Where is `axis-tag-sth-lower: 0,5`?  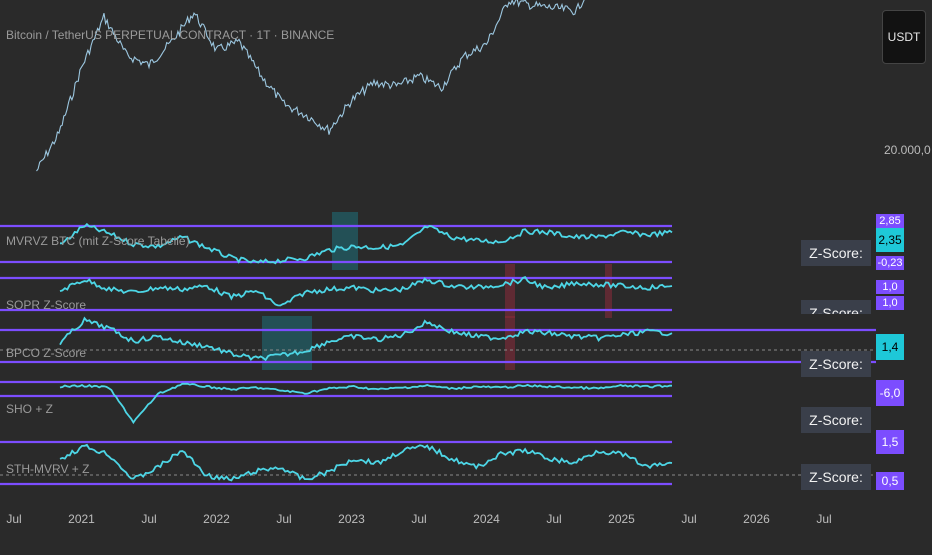
axis-tag-sth-lower: 0,5 is located at coordinates (890, 481).